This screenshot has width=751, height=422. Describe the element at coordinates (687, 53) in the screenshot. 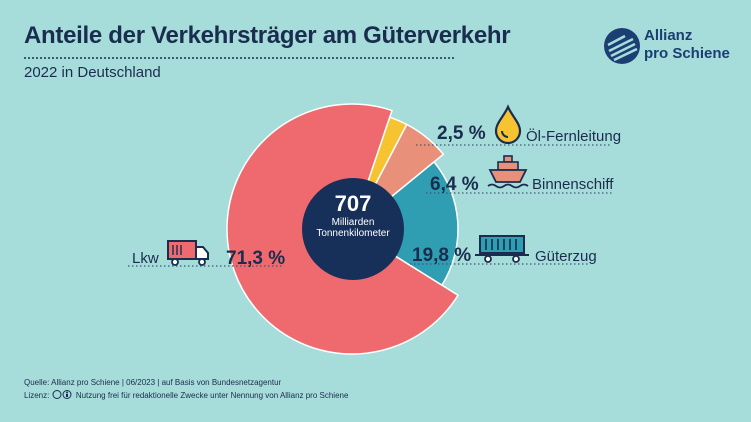

I see `logo-line2: pro Schiene` at that location.